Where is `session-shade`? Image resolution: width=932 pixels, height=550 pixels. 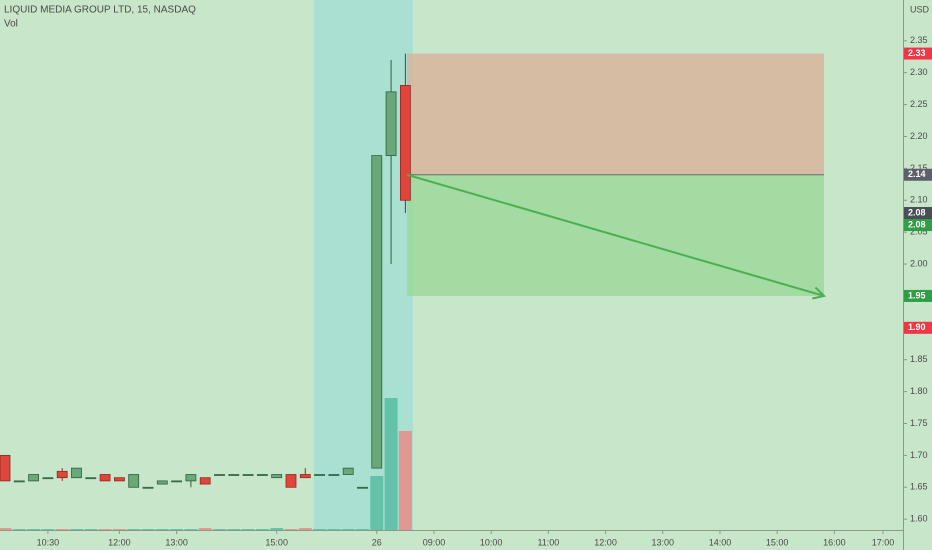
session-shade is located at coordinates (363, 265).